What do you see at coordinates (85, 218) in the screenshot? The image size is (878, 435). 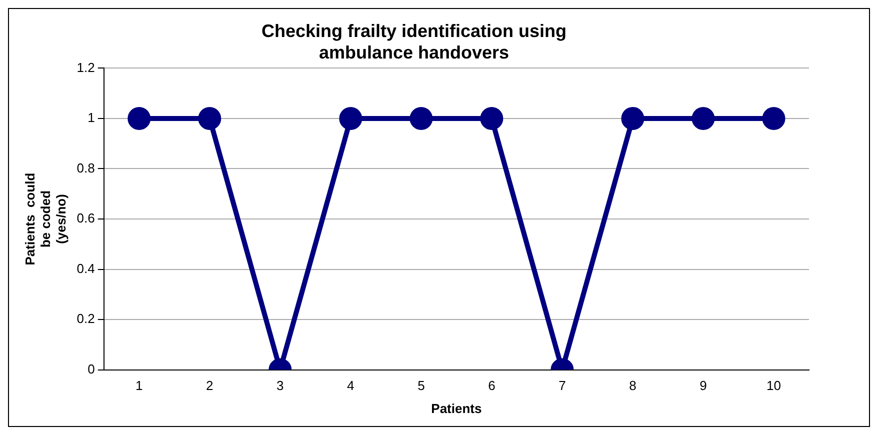 I see `y-tick-label: 0.6` at bounding box center [85, 218].